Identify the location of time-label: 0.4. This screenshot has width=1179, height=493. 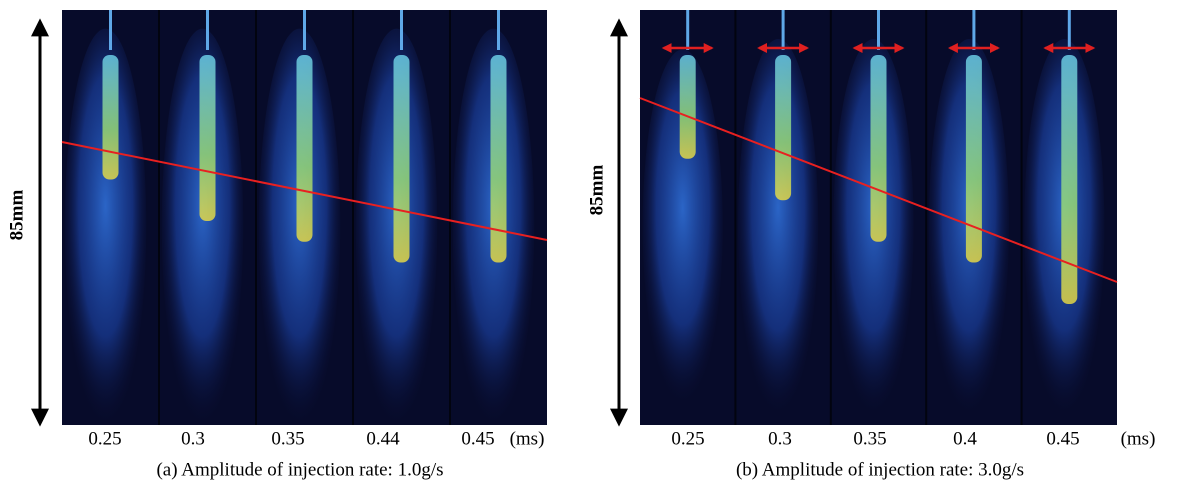
(965, 438).